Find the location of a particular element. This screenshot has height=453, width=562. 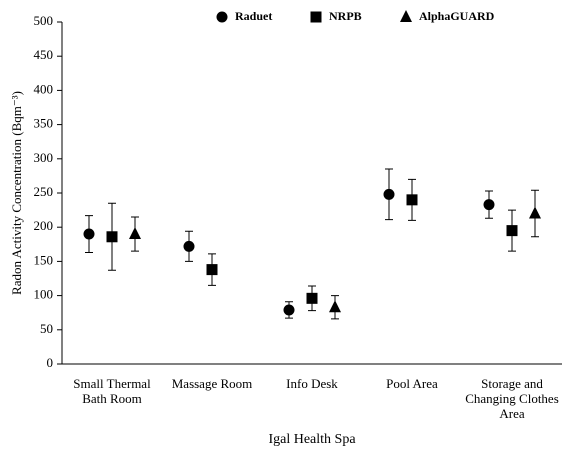

x-tick-label: Massage Room is located at coordinates (212, 383).